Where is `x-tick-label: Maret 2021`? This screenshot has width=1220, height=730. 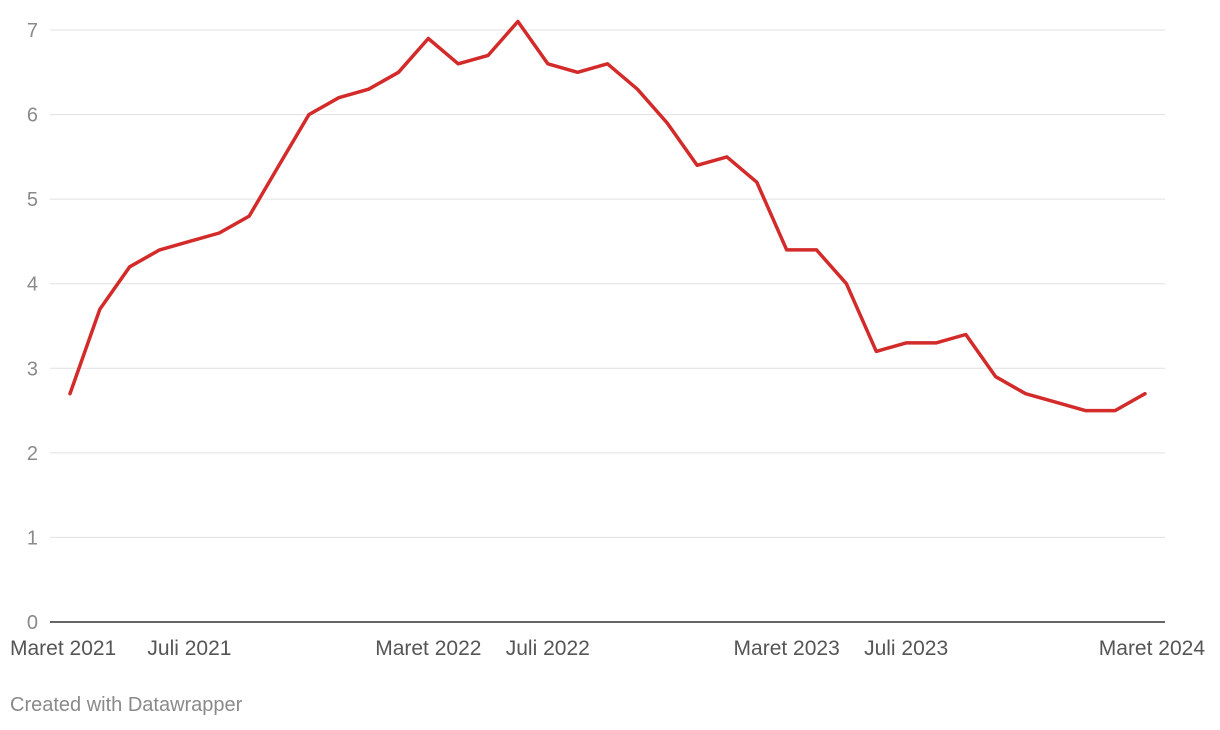
x-tick-label: Maret 2021 is located at coordinates (63, 648).